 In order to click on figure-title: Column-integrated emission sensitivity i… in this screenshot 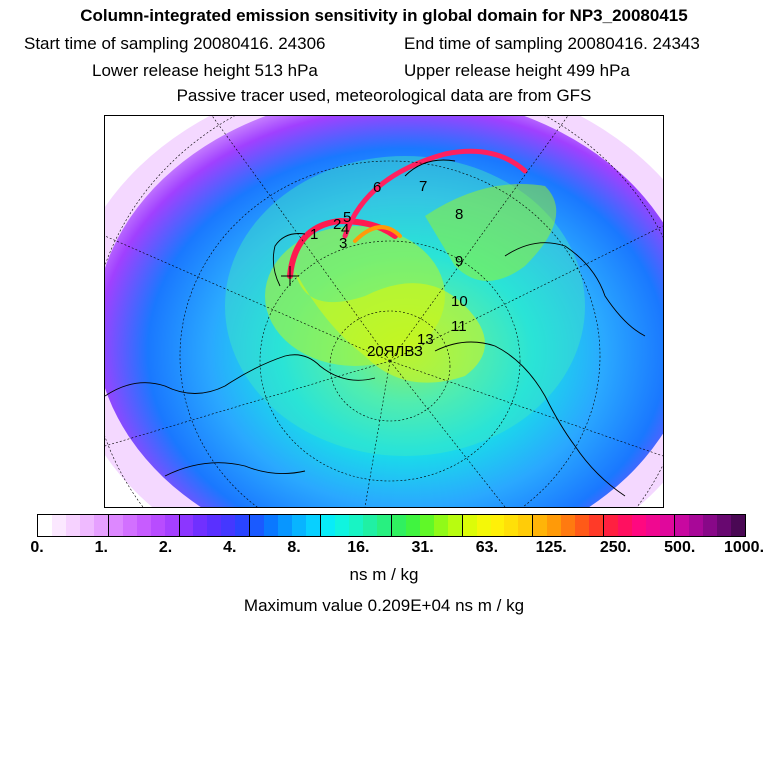, I will do `click(384, 15)`.